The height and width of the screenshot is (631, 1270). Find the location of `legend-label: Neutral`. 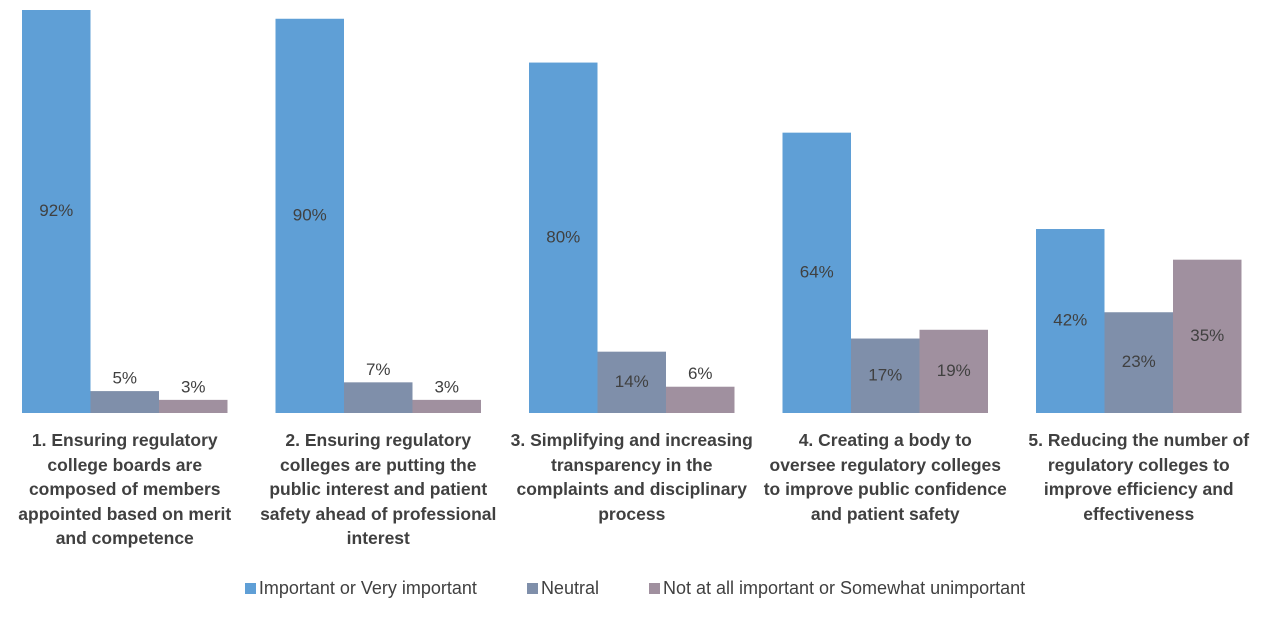

legend-label: Neutral is located at coordinates (569, 588).